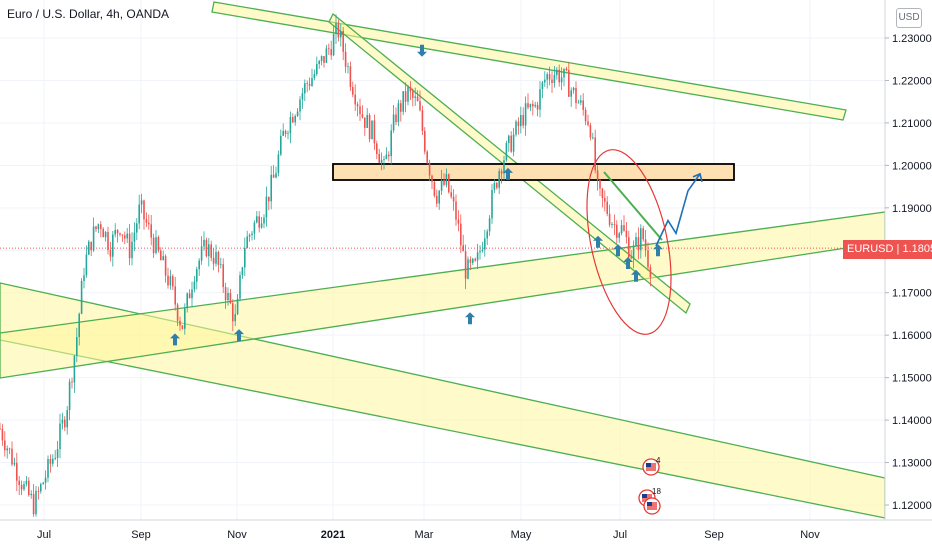  I want to click on price-axis, so click(908, 275).